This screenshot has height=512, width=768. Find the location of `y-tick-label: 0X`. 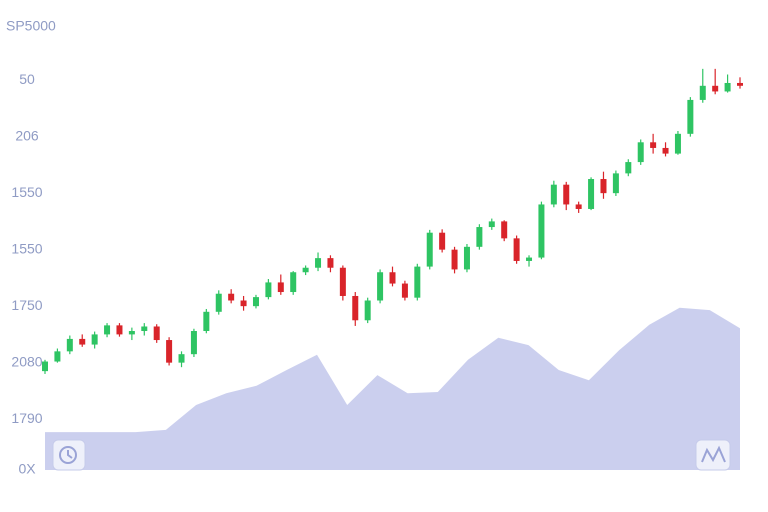

y-tick-label: 0X is located at coordinates (27, 469).